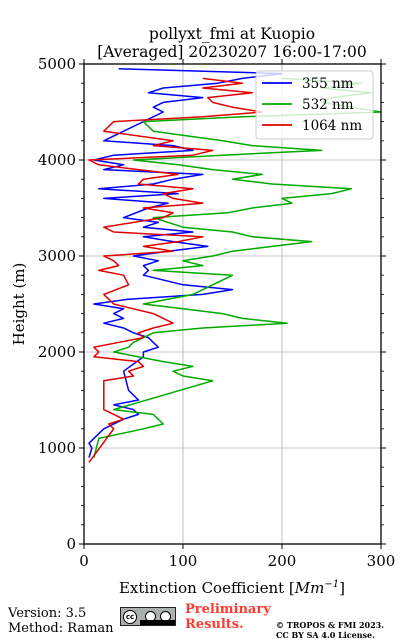  Describe the element at coordinates (84, 561) in the screenshot. I see `x-tick-label: 0` at that location.